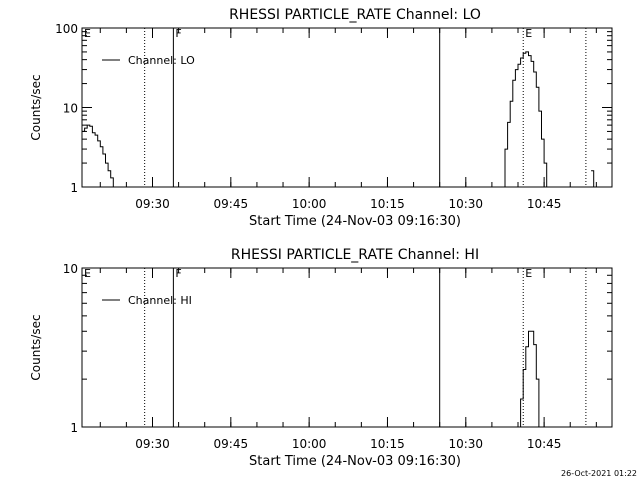 This screenshot has height=480, width=640. I want to click on chart-title: RHESSI PARTICLE_RATE Channel: HI, so click(355, 255).